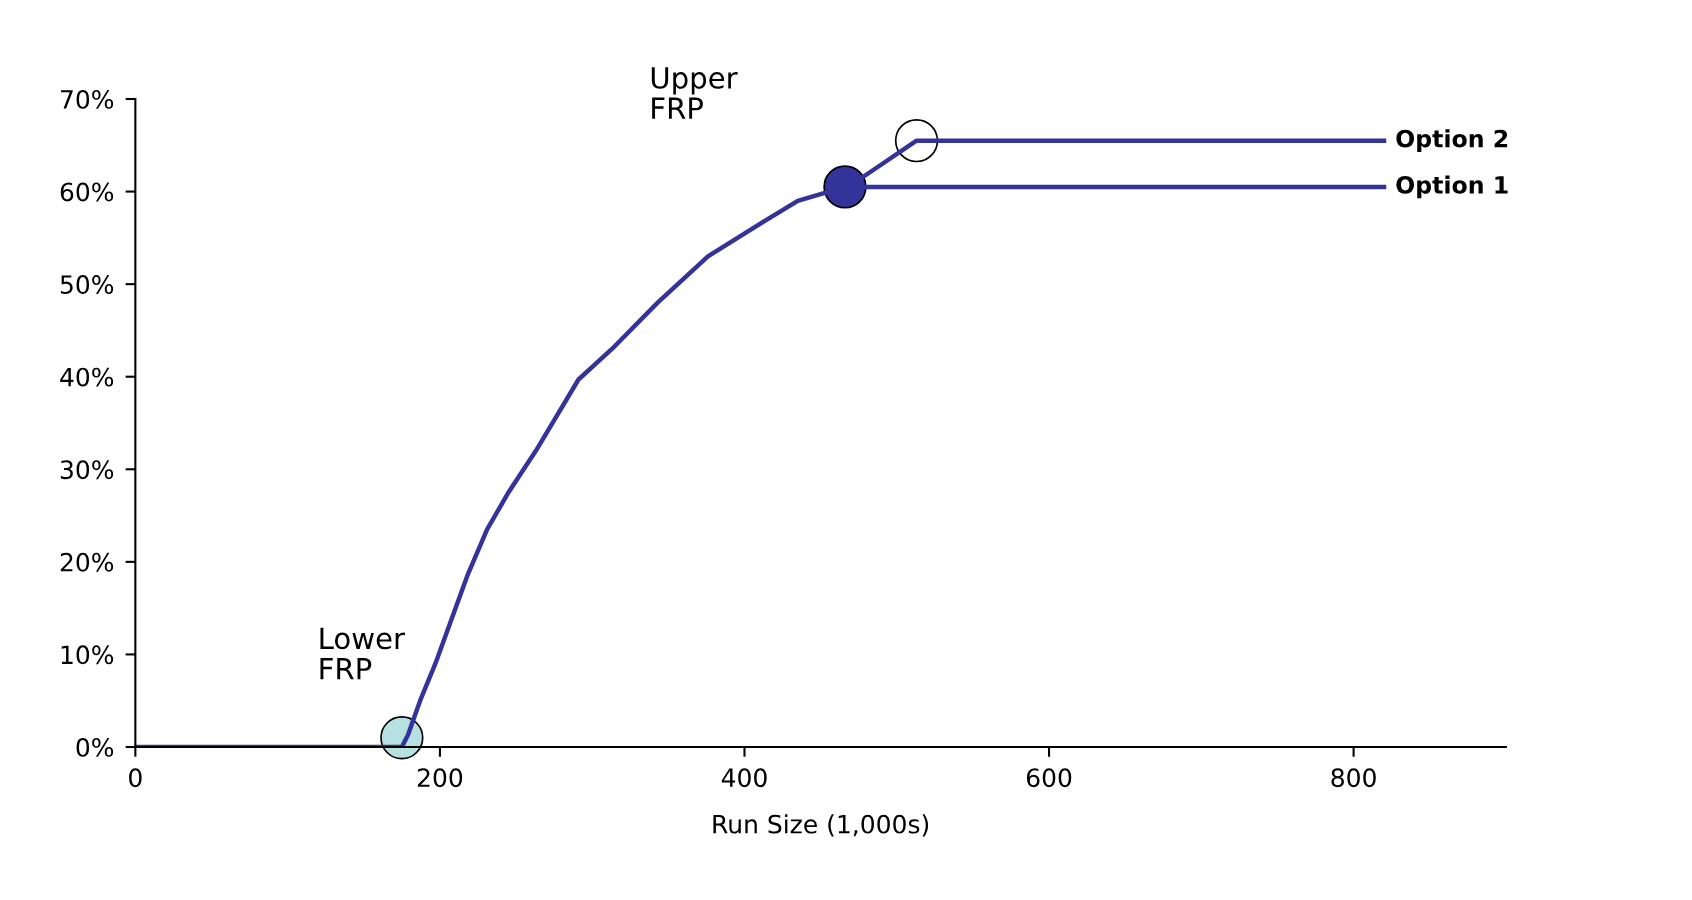  What do you see at coordinates (744, 778) in the screenshot?
I see `x-tick-label: 400` at bounding box center [744, 778].